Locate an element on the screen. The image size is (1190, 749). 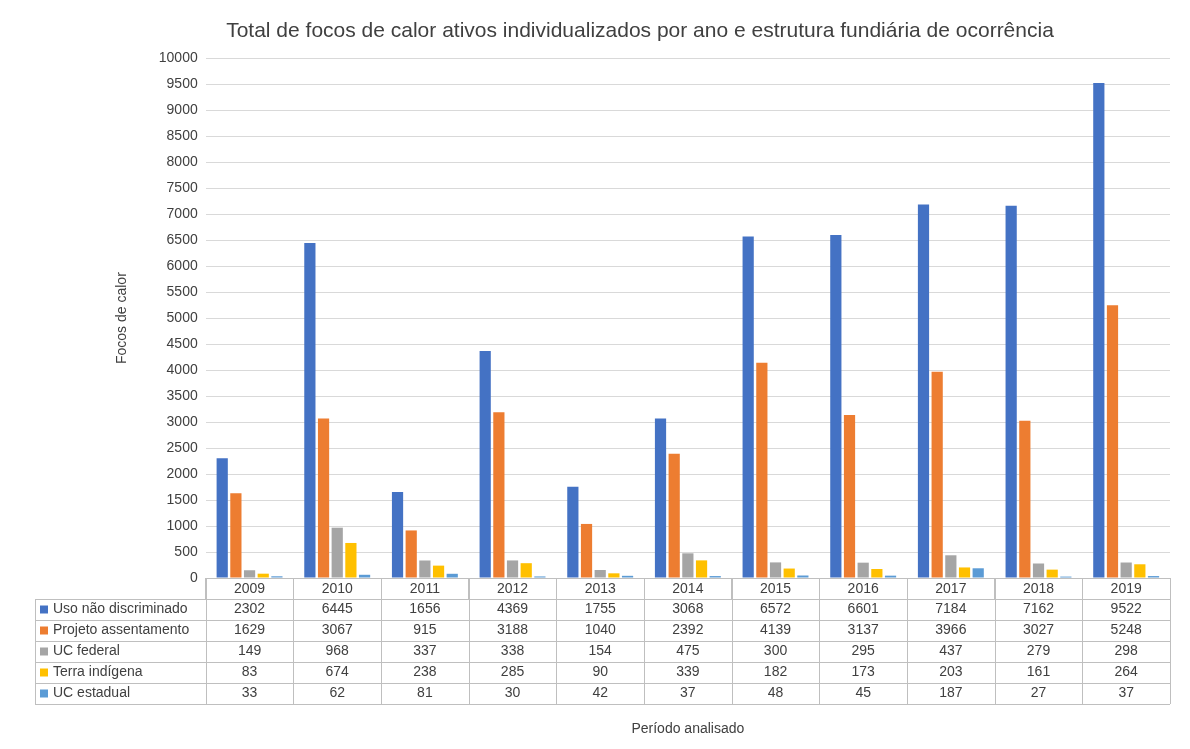
data-label: 182 is located at coordinates (775, 671).